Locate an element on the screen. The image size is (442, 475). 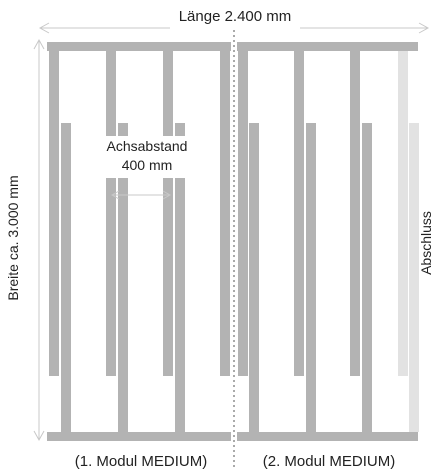
length-dimension: Länge 2.400 mm is located at coordinates (234, 21).